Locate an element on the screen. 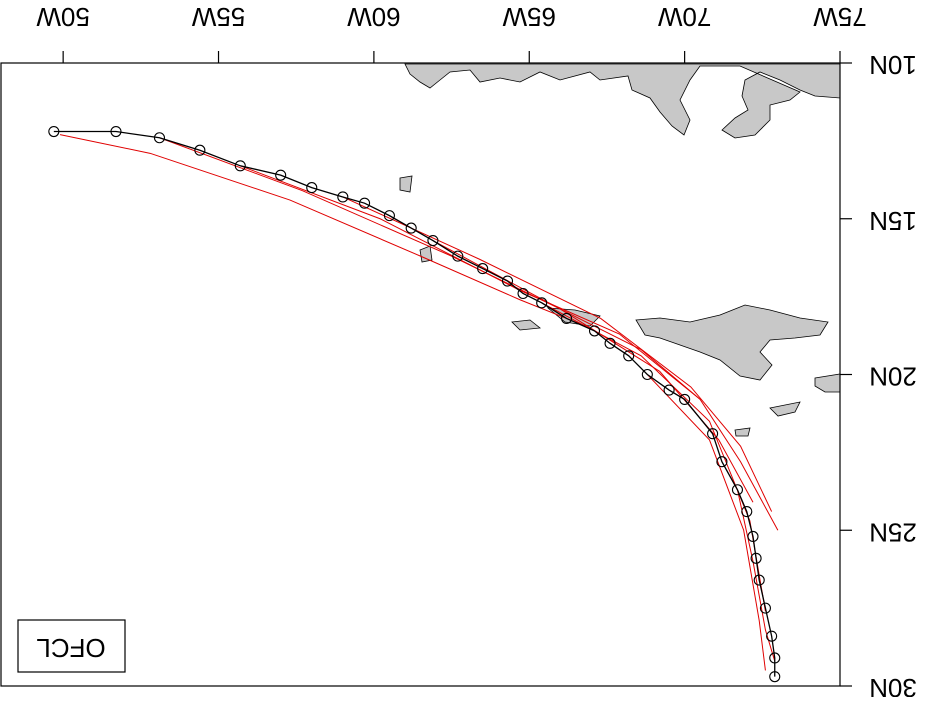 The height and width of the screenshot is (702, 932). legend-label: OFCL is located at coordinates (70, 648).